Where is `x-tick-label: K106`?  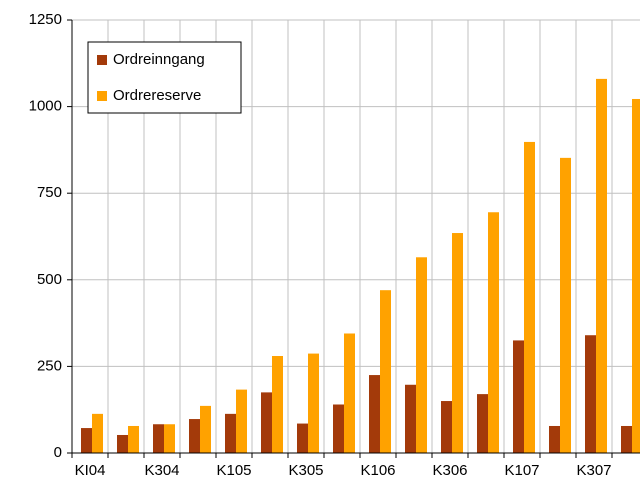 x-tick-label: K106 is located at coordinates (377, 470).